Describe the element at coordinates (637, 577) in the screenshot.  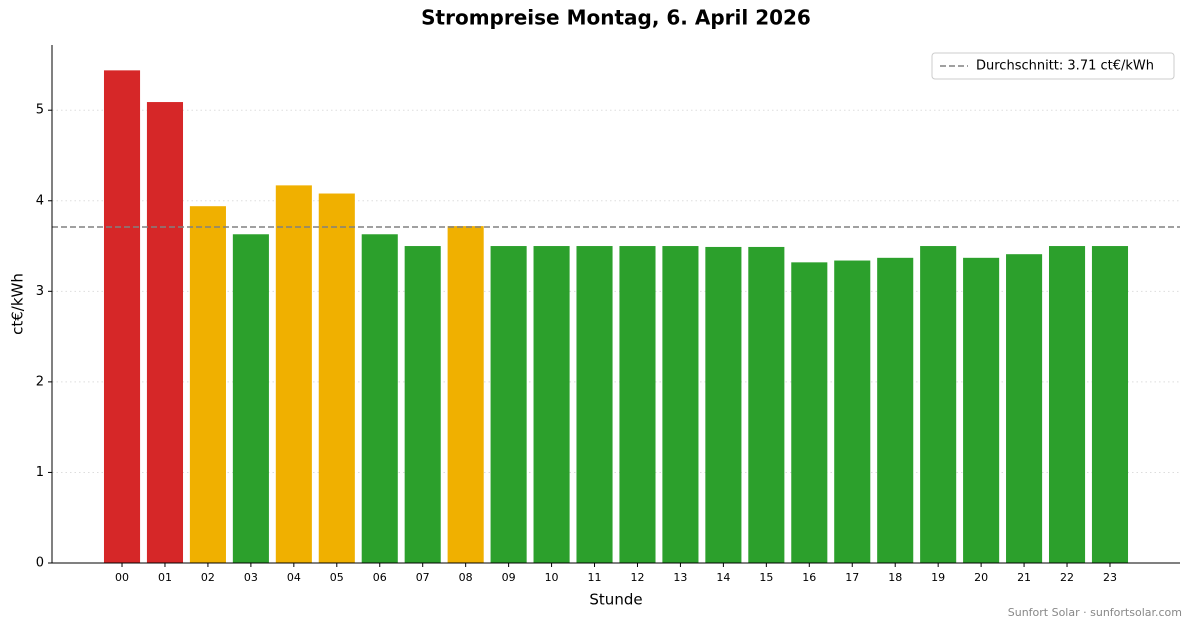
I see `x-tick-label: 12` at that location.